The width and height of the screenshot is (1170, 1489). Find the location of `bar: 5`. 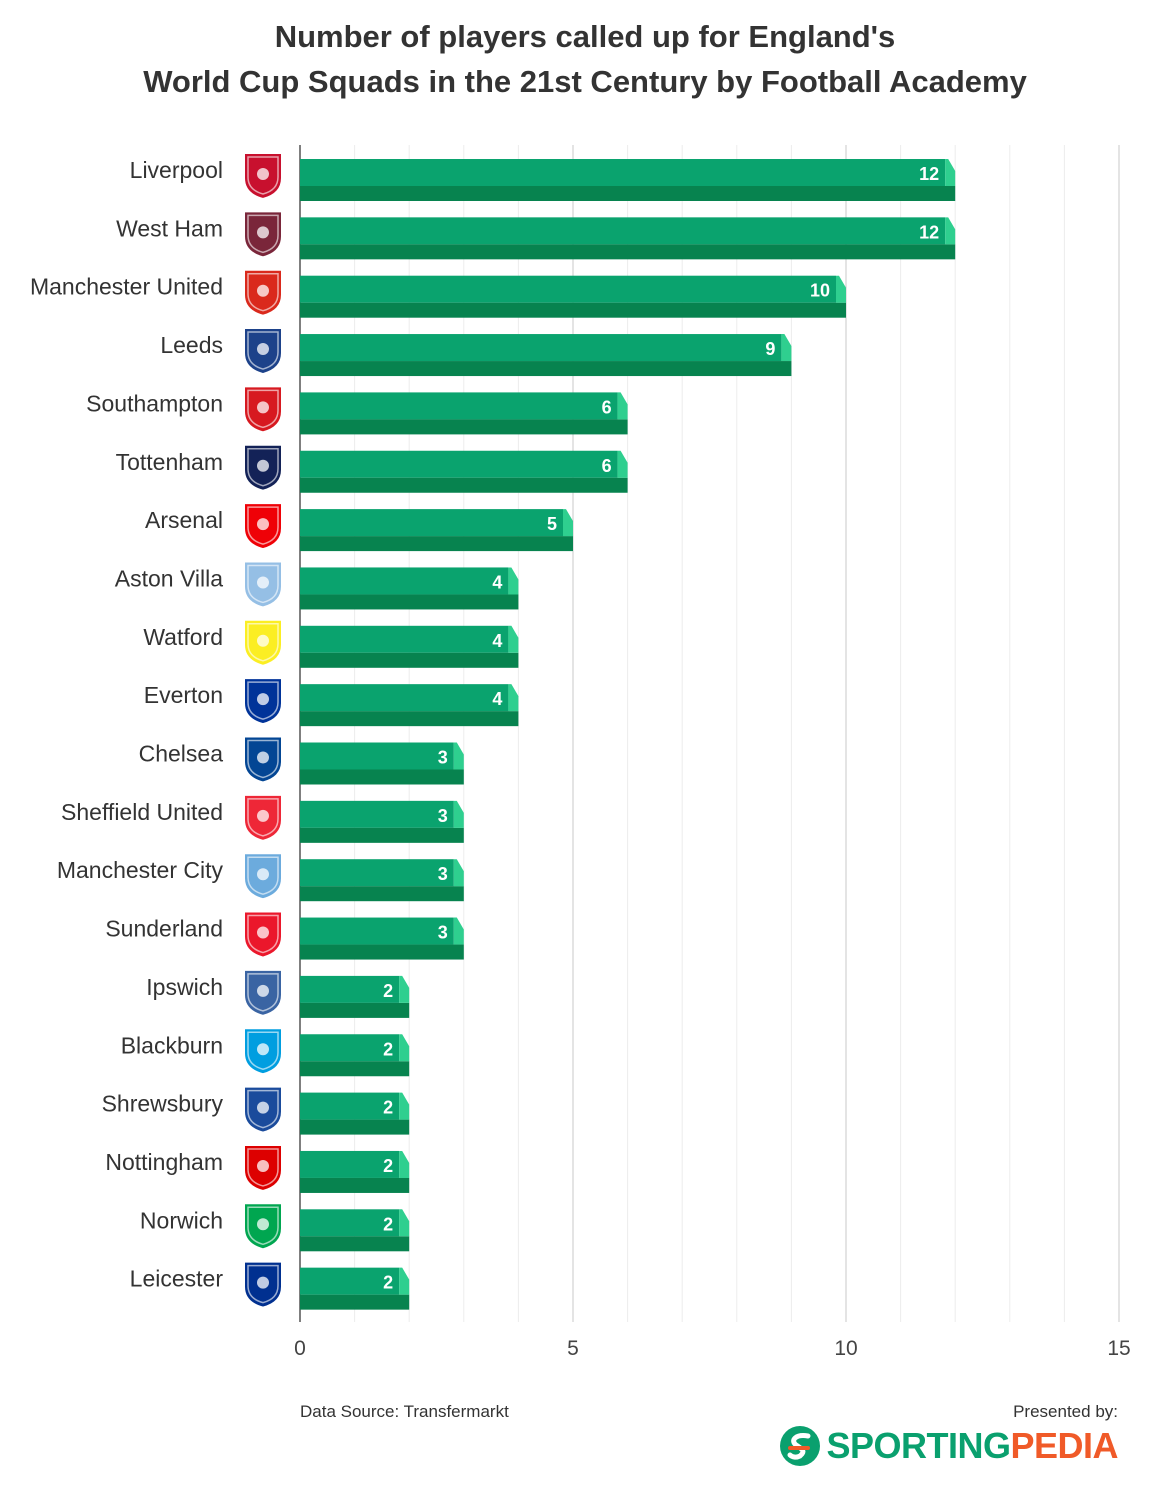

bar: 5 is located at coordinates (436, 530).